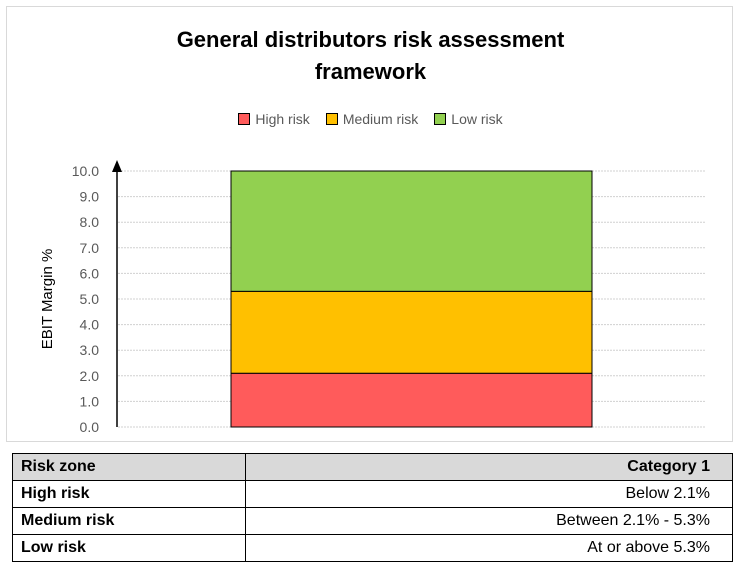  Describe the element at coordinates (90, 299) in the screenshot. I see `y-tick-label: 5.0` at that location.